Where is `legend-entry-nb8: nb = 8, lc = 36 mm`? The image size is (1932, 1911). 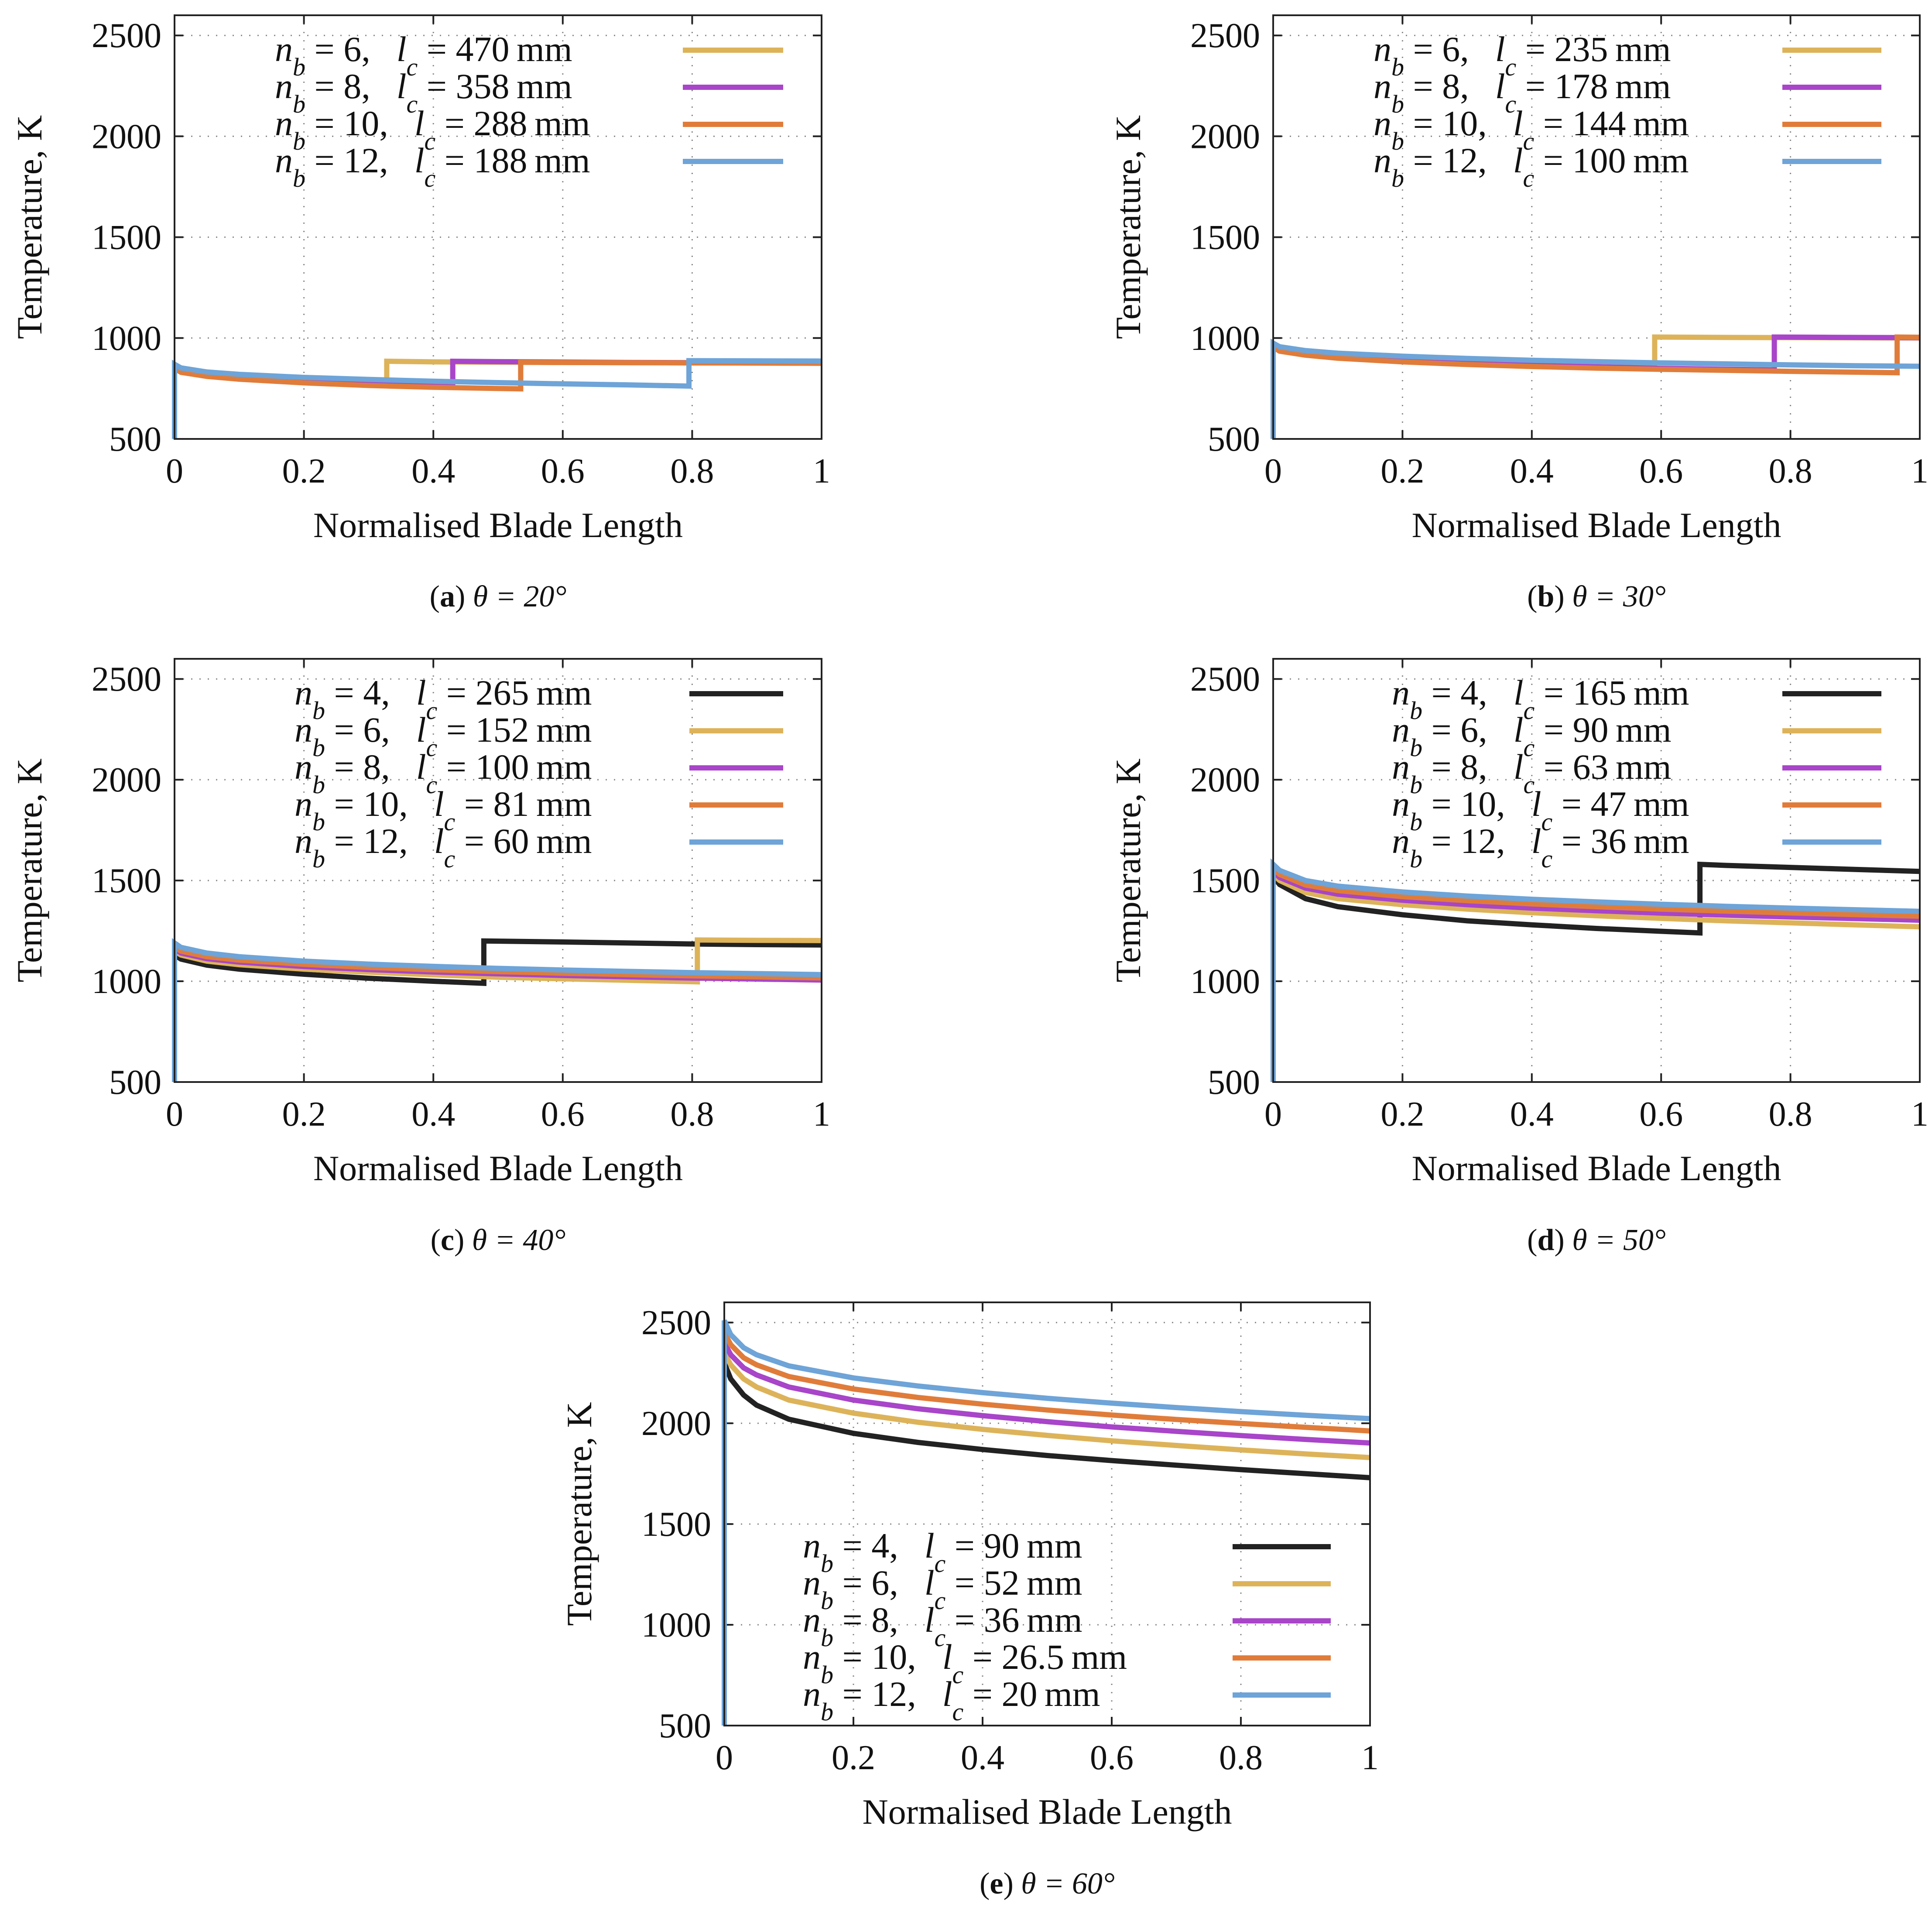
legend-entry-nb8: nb = 8, lc = 36 mm is located at coordinates (942, 1626).